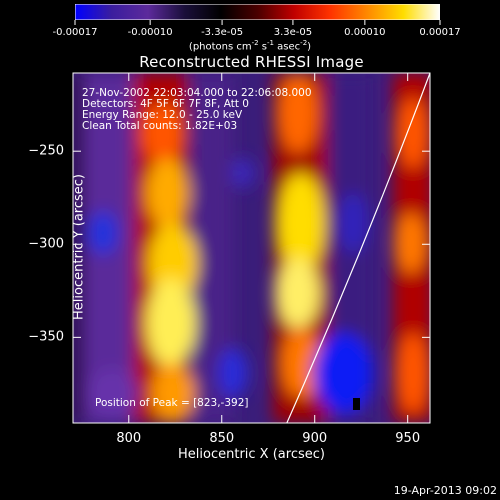 This screenshot has width=500, height=500. What do you see at coordinates (251, 454) in the screenshot?
I see `x-axis-label: Heliocentric X (arcsec)` at bounding box center [251, 454].